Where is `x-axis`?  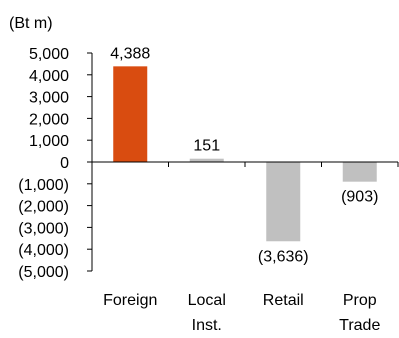 x-axis is located at coordinates (245, 164).